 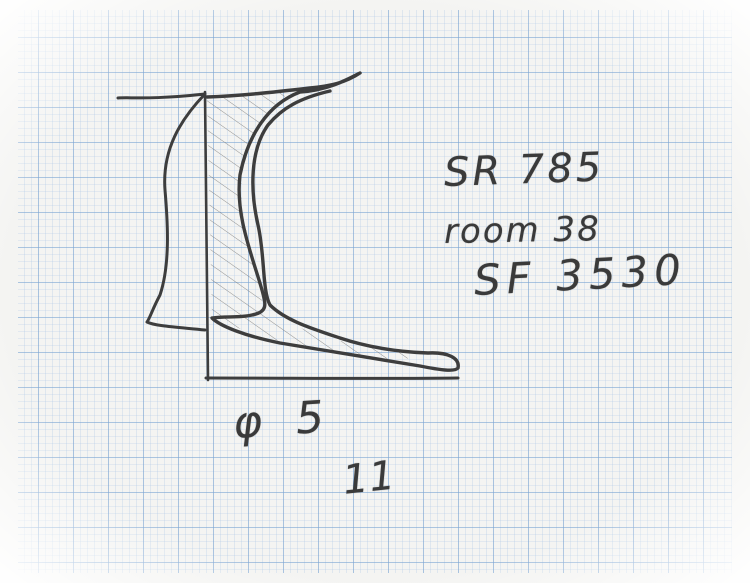 What do you see at coordinates (369, 478) in the screenshot?
I see `figure-number-label: 11` at bounding box center [369, 478].